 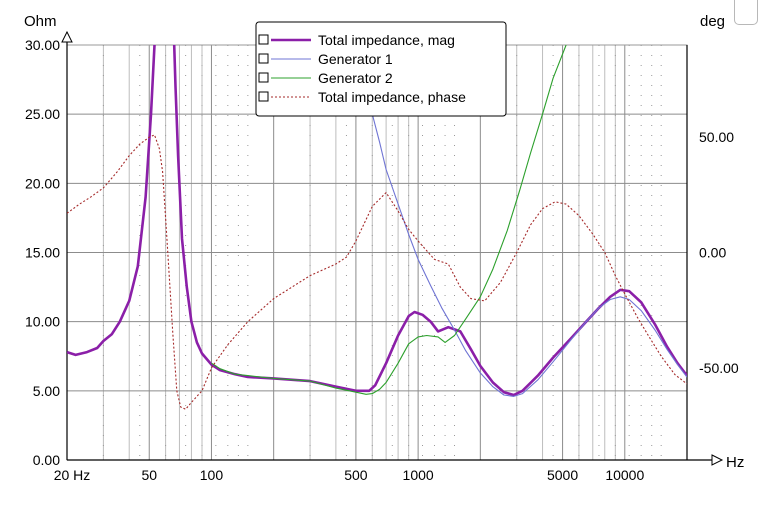 What do you see at coordinates (72, 475) in the screenshot?
I see `x-tick-label: 20 Hz` at bounding box center [72, 475].